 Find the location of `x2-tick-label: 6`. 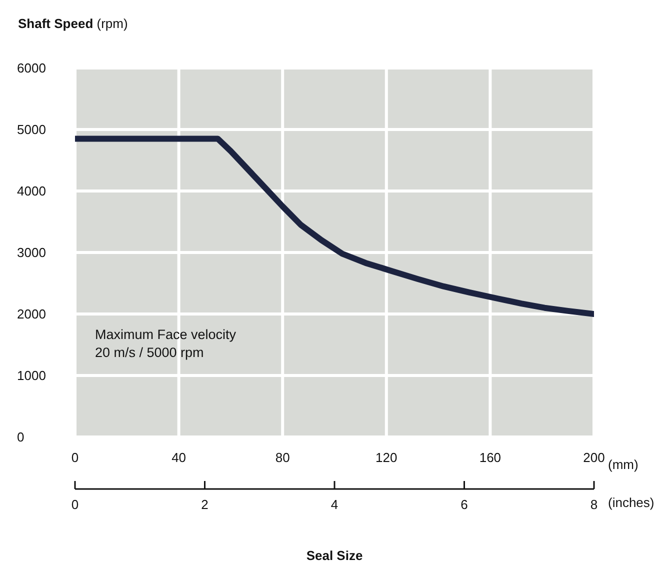

x2-tick-label: 6 is located at coordinates (464, 504).